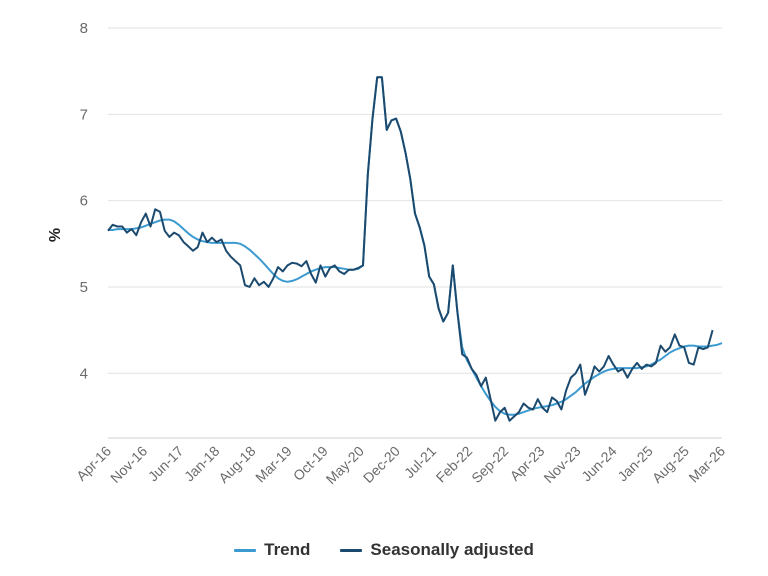  I want to click on x-tick-label: Aug-25, so click(670, 464).